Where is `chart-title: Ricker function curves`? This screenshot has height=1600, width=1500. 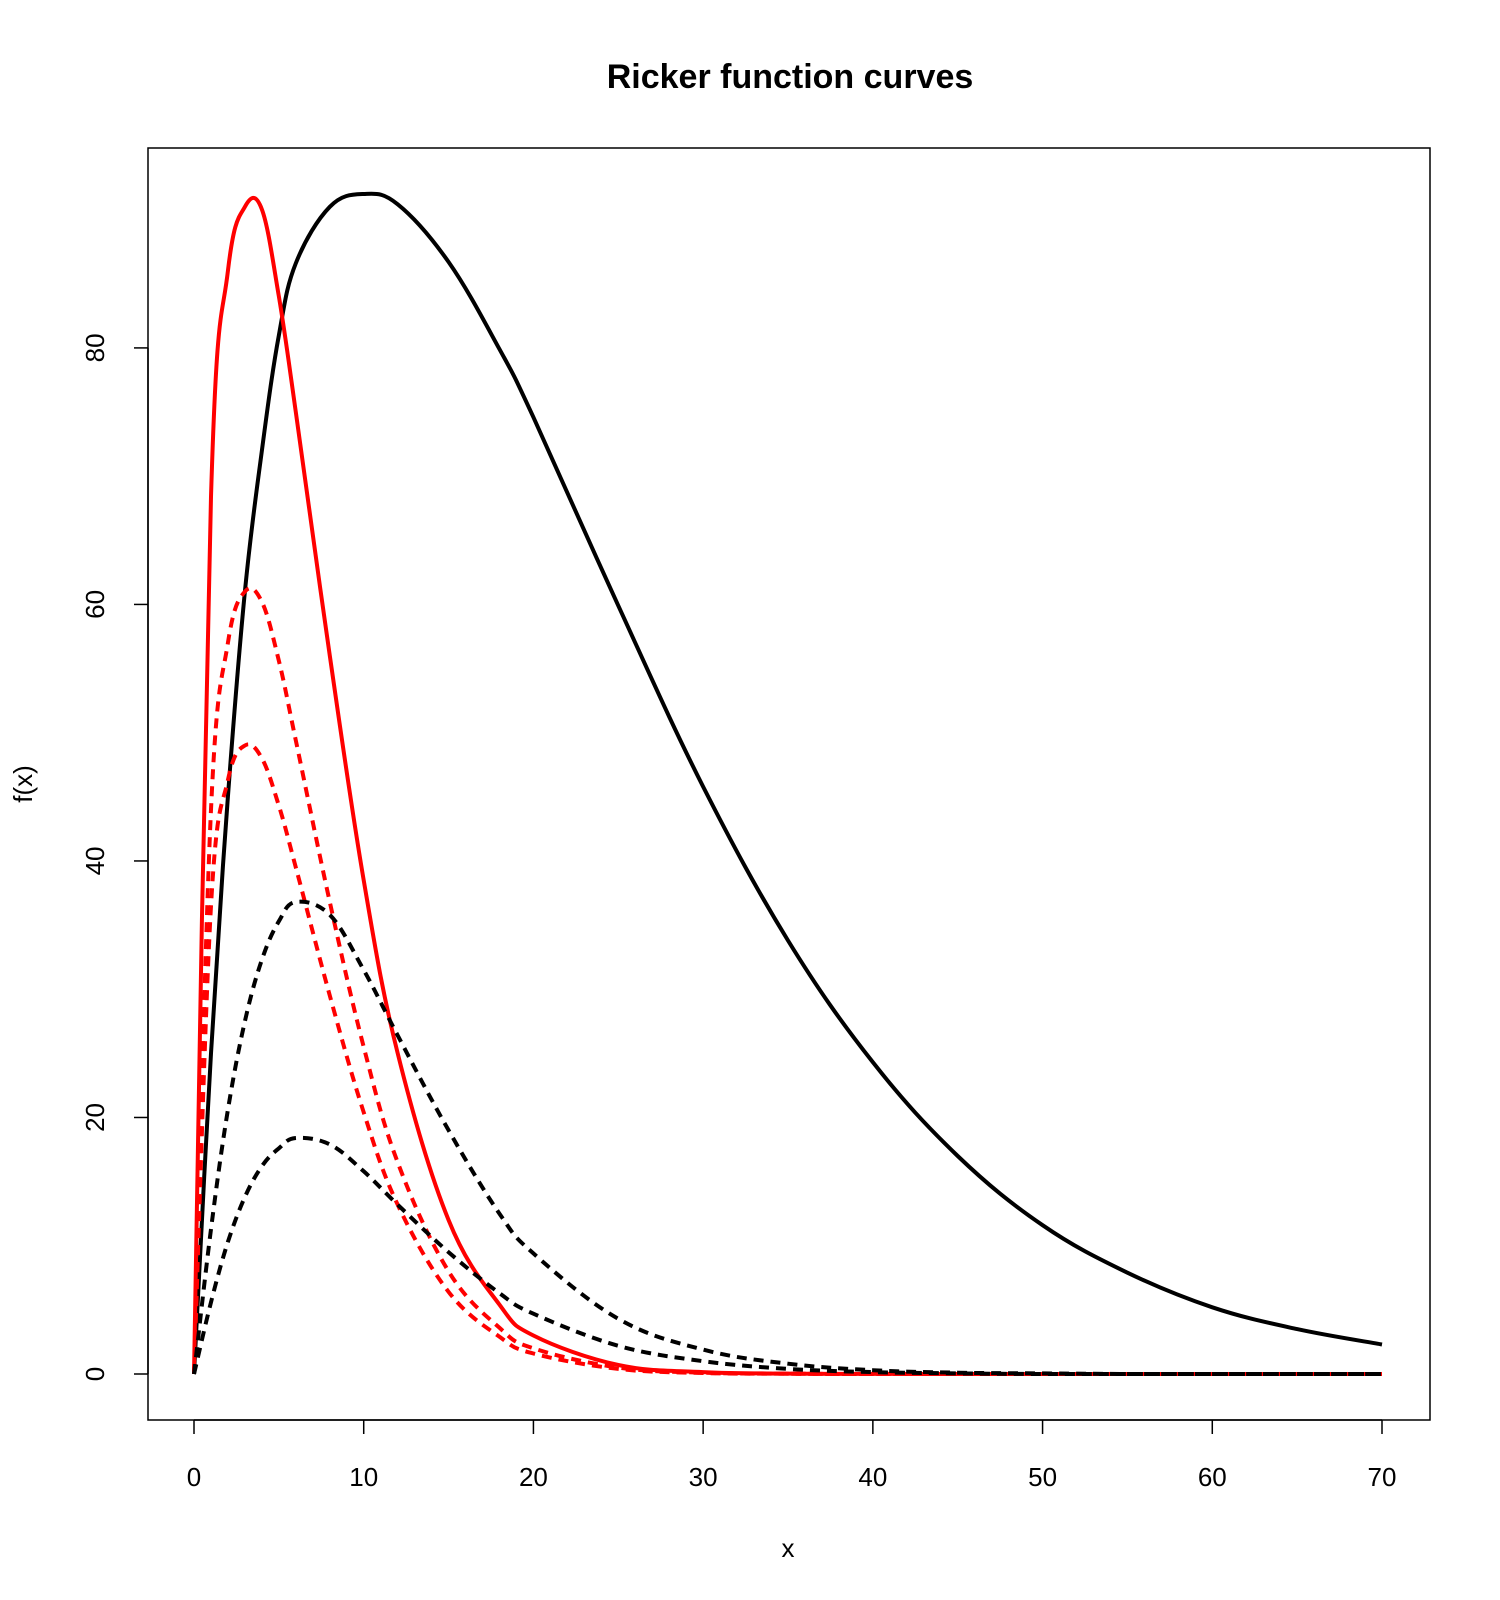 chart-title: Ricker function curves is located at coordinates (790, 77).